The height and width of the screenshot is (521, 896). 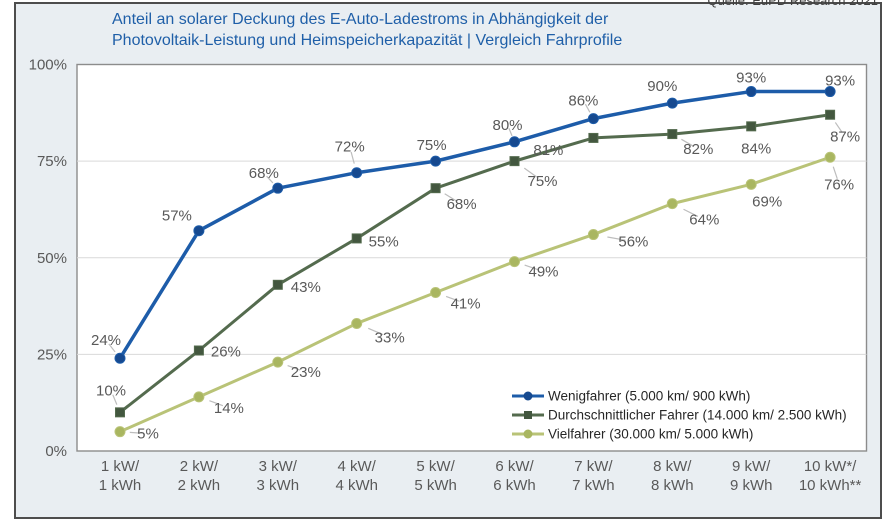 What do you see at coordinates (56, 451) in the screenshot?
I see `y-axis-tick-label: 0%` at bounding box center [56, 451].